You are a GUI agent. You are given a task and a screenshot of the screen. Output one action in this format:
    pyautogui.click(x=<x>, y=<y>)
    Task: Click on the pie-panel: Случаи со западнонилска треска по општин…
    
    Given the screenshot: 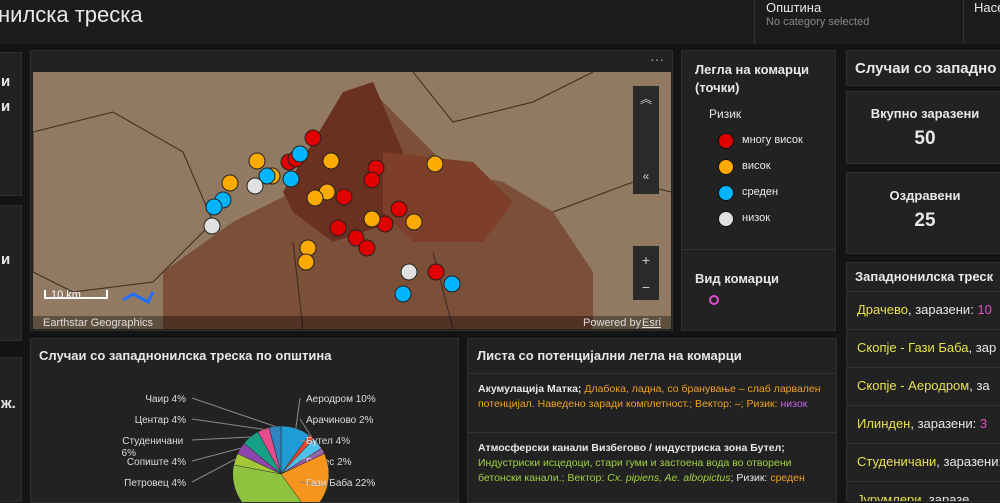 What is the action you would take?
    pyautogui.click(x=244, y=420)
    